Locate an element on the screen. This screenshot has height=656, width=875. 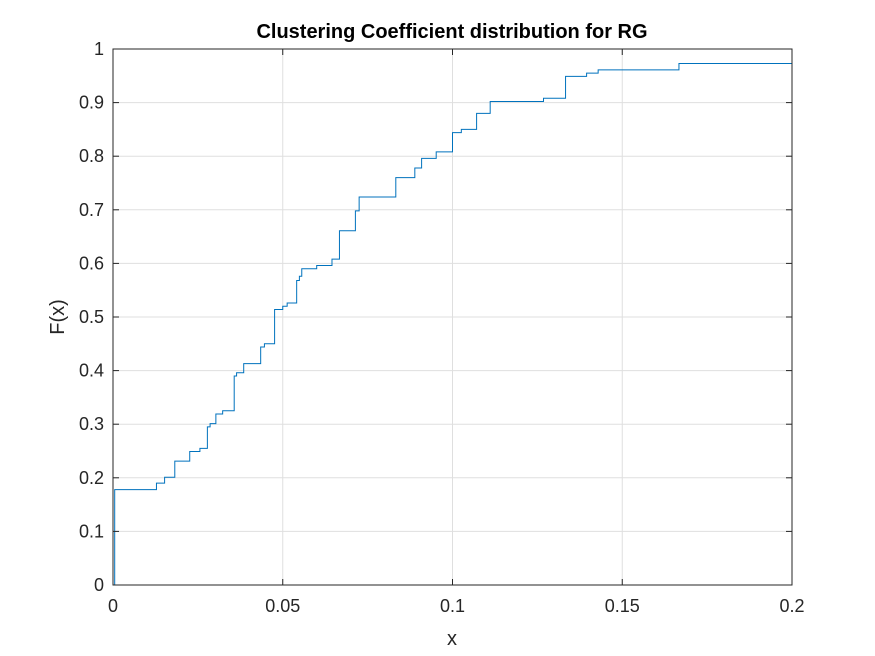
y-tick-label: 0.8 is located at coordinates (91, 156).